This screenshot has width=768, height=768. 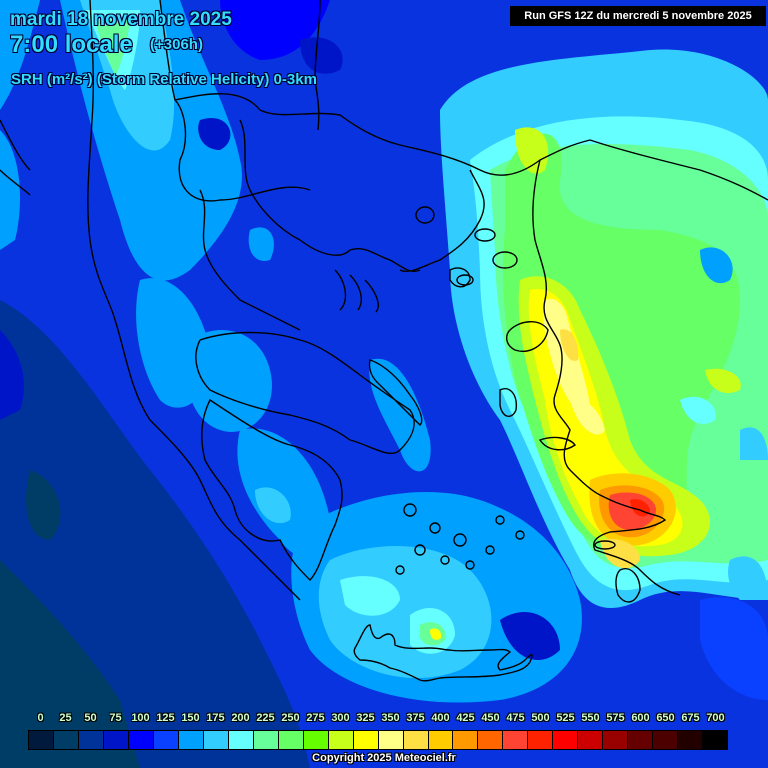 I want to click on forecast-lead-time: (+306h), so click(x=176, y=44).